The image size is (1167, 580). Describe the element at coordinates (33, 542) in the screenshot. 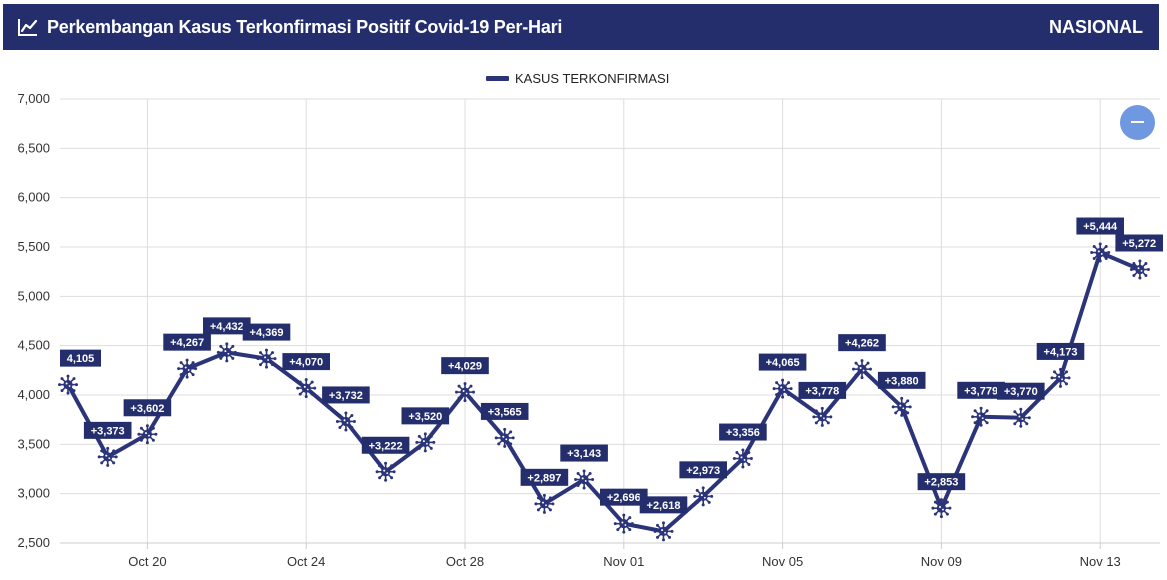

I see `y-tick-label: 2,500` at that location.